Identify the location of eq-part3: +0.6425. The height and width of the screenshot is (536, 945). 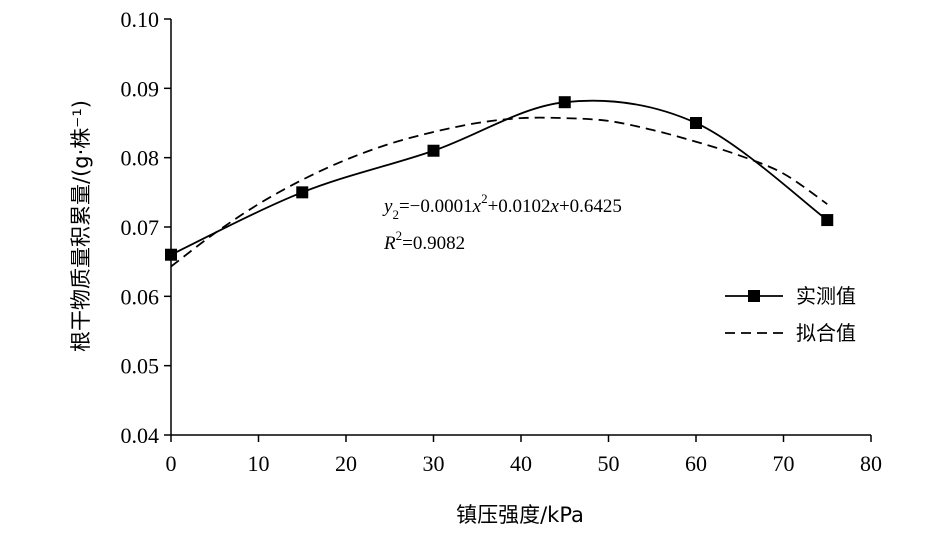
(590, 206).